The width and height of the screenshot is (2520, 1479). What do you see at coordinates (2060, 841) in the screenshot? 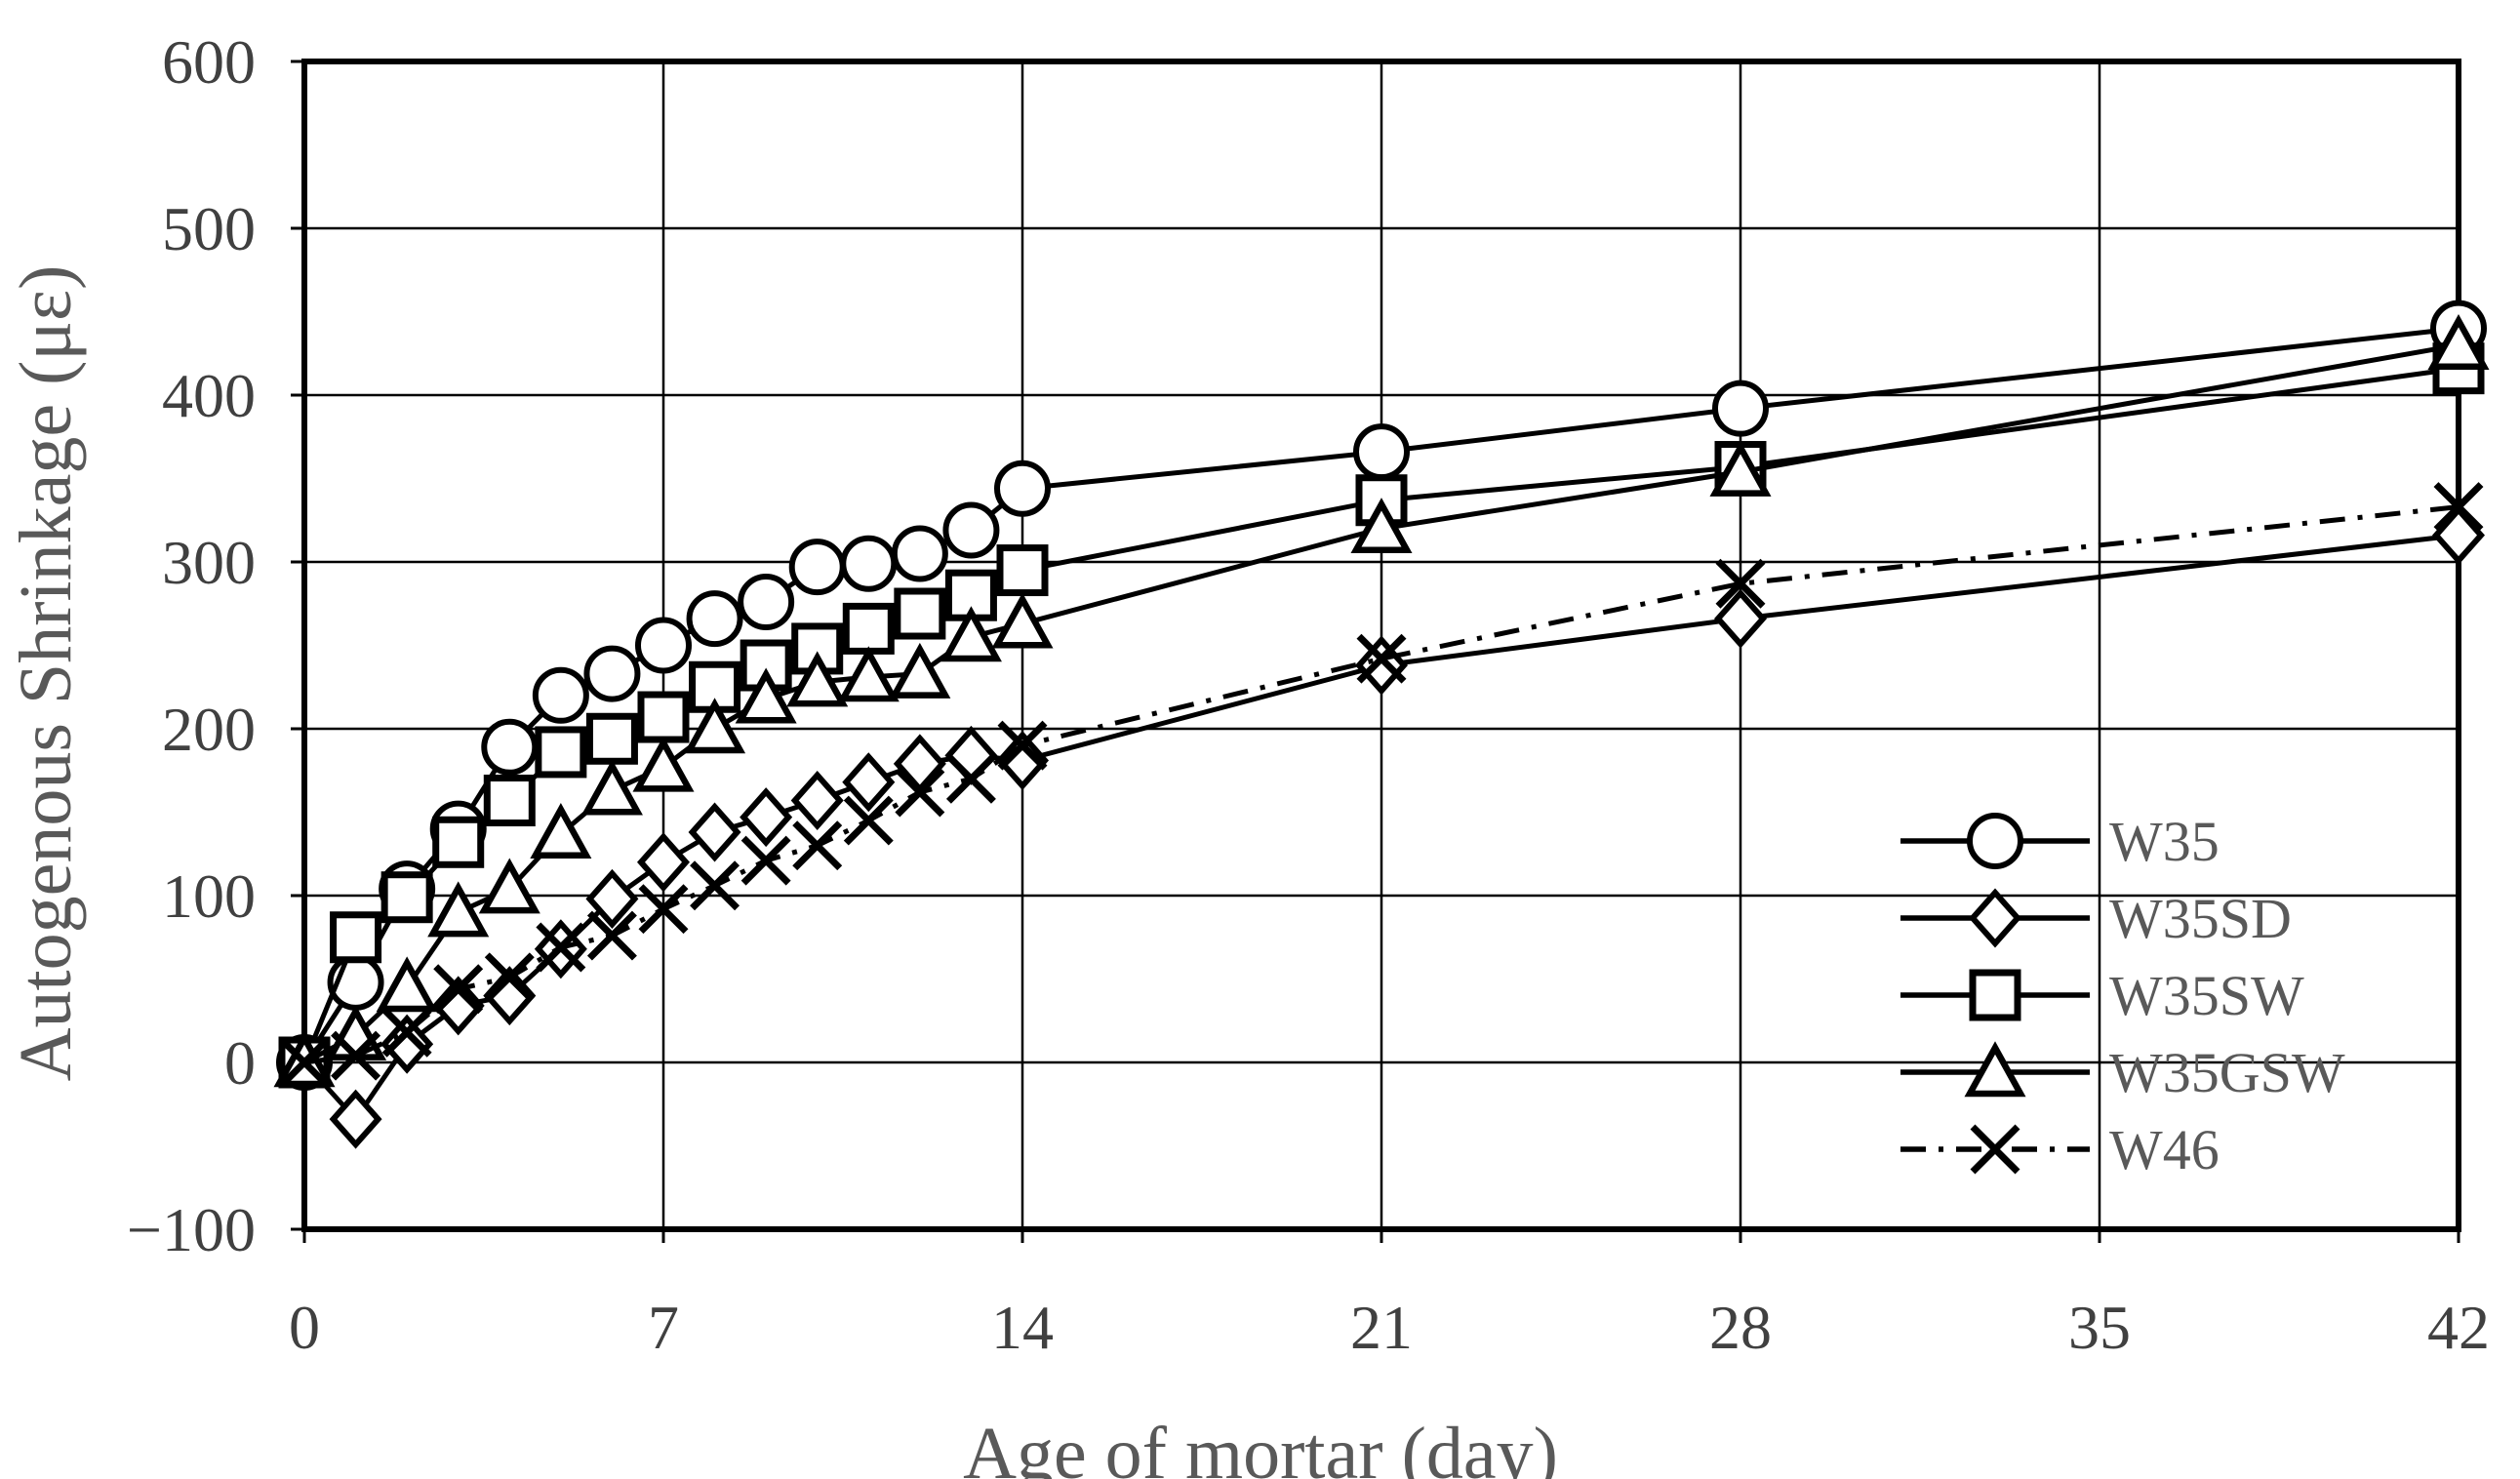
I see `legend-item-W35: W35` at bounding box center [2060, 841].